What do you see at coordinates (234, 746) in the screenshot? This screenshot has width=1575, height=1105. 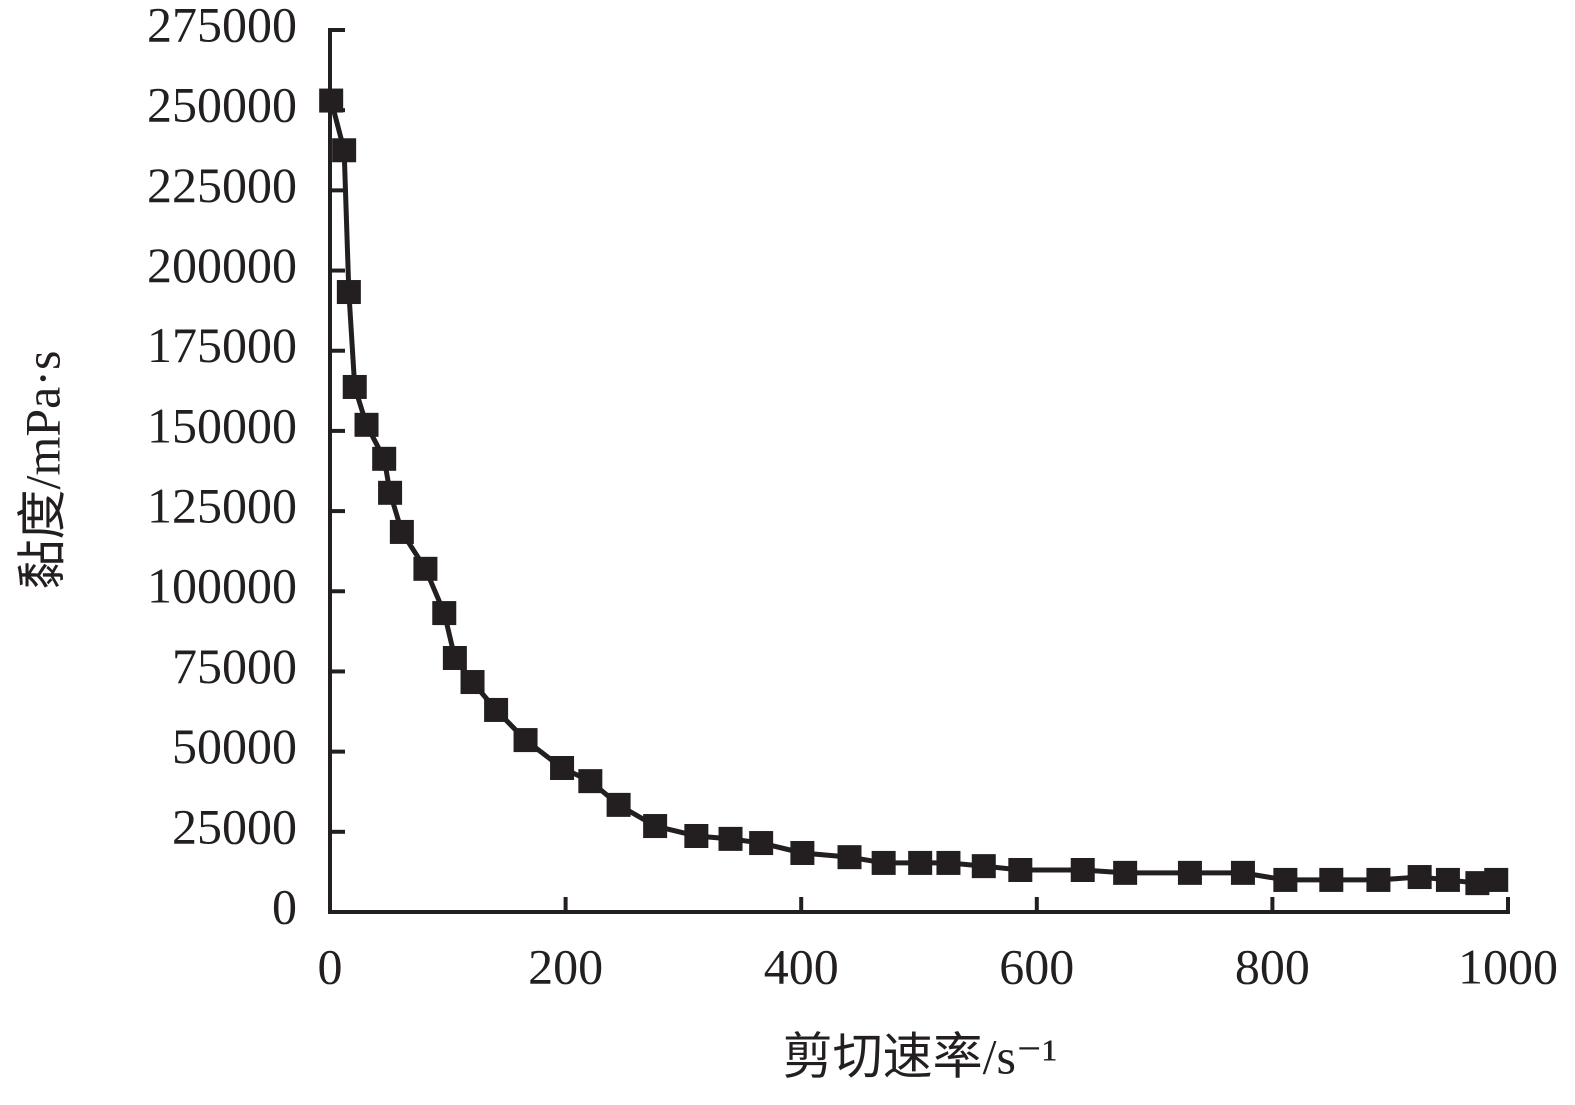 I see `y-tick-label: 50000` at bounding box center [234, 746].